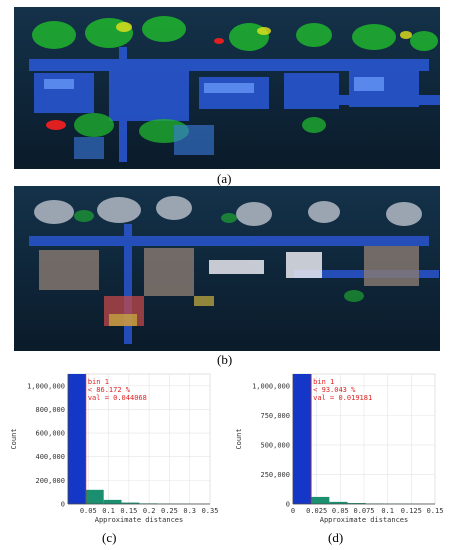 The image size is (450, 550). What do you see at coordinates (139, 439) in the screenshot?
I see `plot-area` at bounding box center [139, 439].